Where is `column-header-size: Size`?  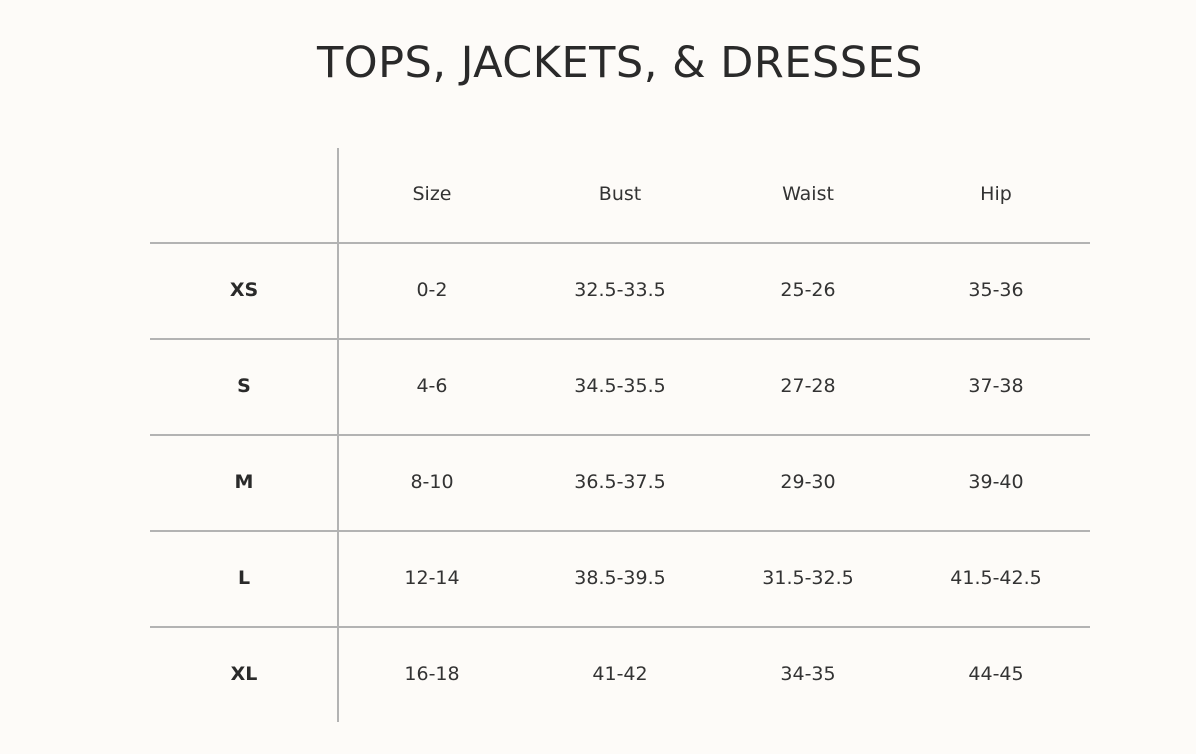 column-header-size: Size is located at coordinates (432, 194).